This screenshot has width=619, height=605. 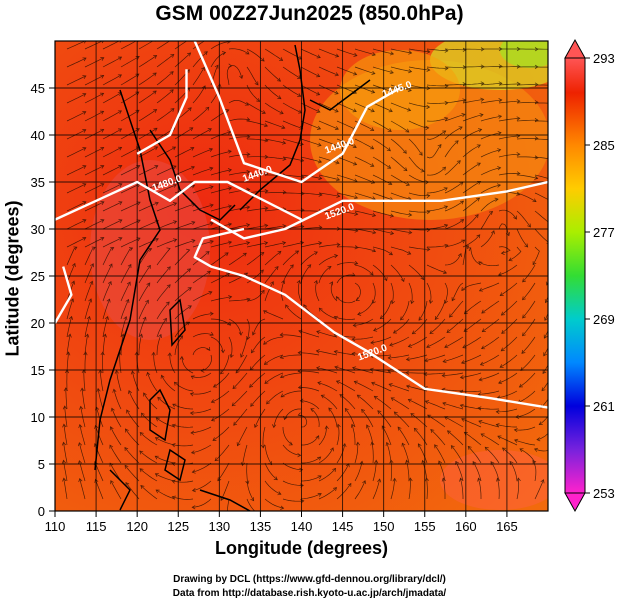 What do you see at coordinates (589, 275) in the screenshot?
I see `colorbar: 293 285 277 269 261 253` at bounding box center [589, 275].